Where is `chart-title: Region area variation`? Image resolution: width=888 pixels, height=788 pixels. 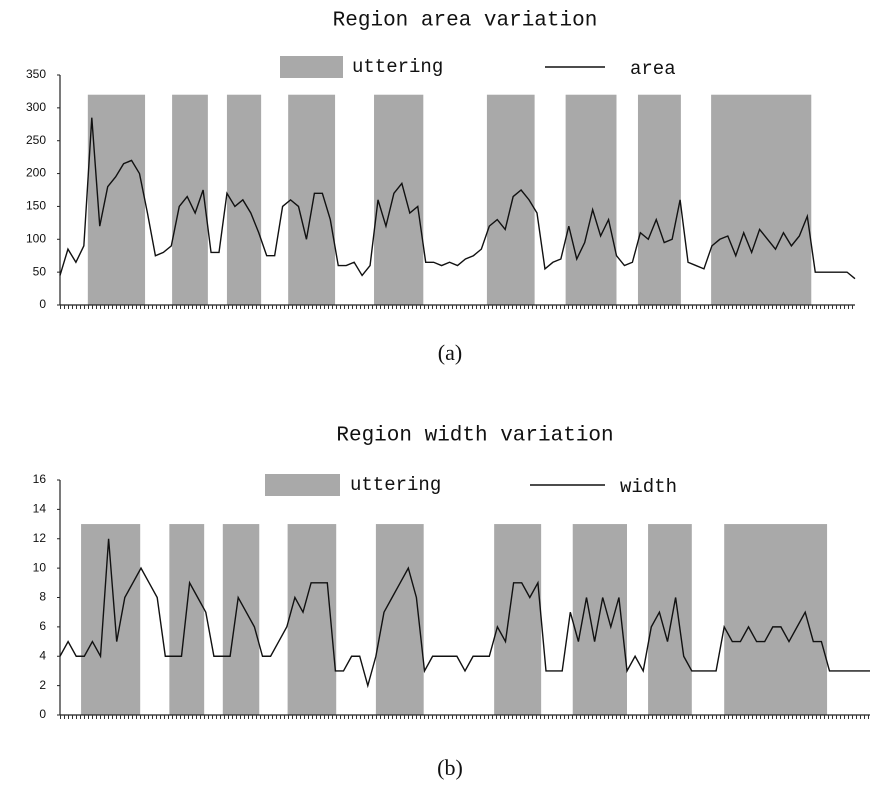 chart-title: Region area variation is located at coordinates (465, 21).